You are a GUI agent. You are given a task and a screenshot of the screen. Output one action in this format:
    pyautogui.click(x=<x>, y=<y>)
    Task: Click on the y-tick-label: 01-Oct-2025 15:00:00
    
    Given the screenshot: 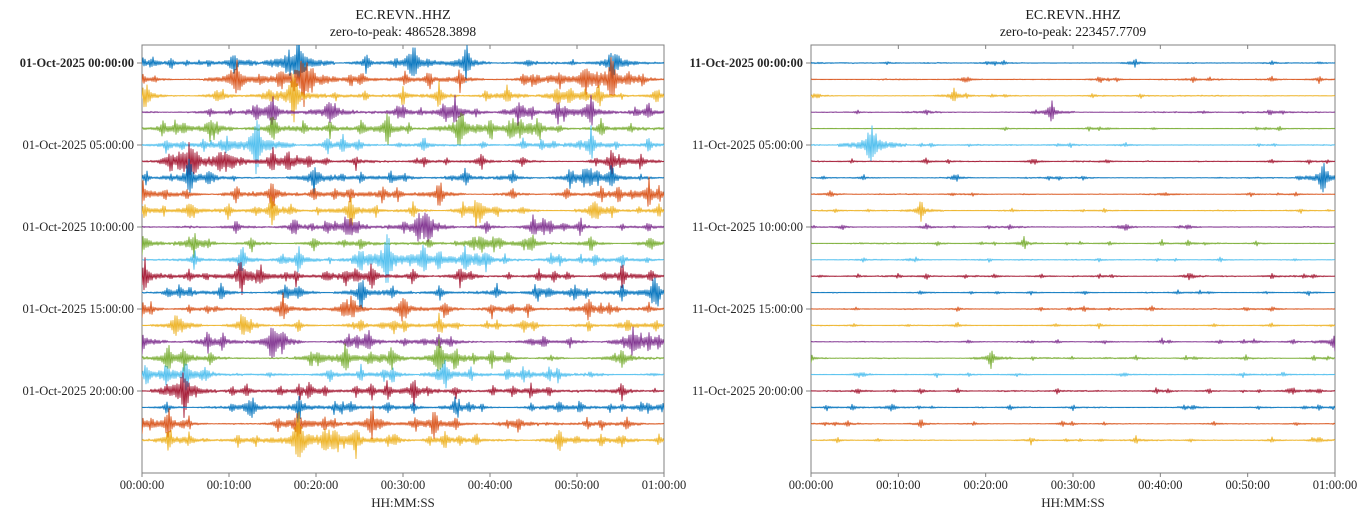 What is the action you would take?
    pyautogui.click(x=78, y=309)
    